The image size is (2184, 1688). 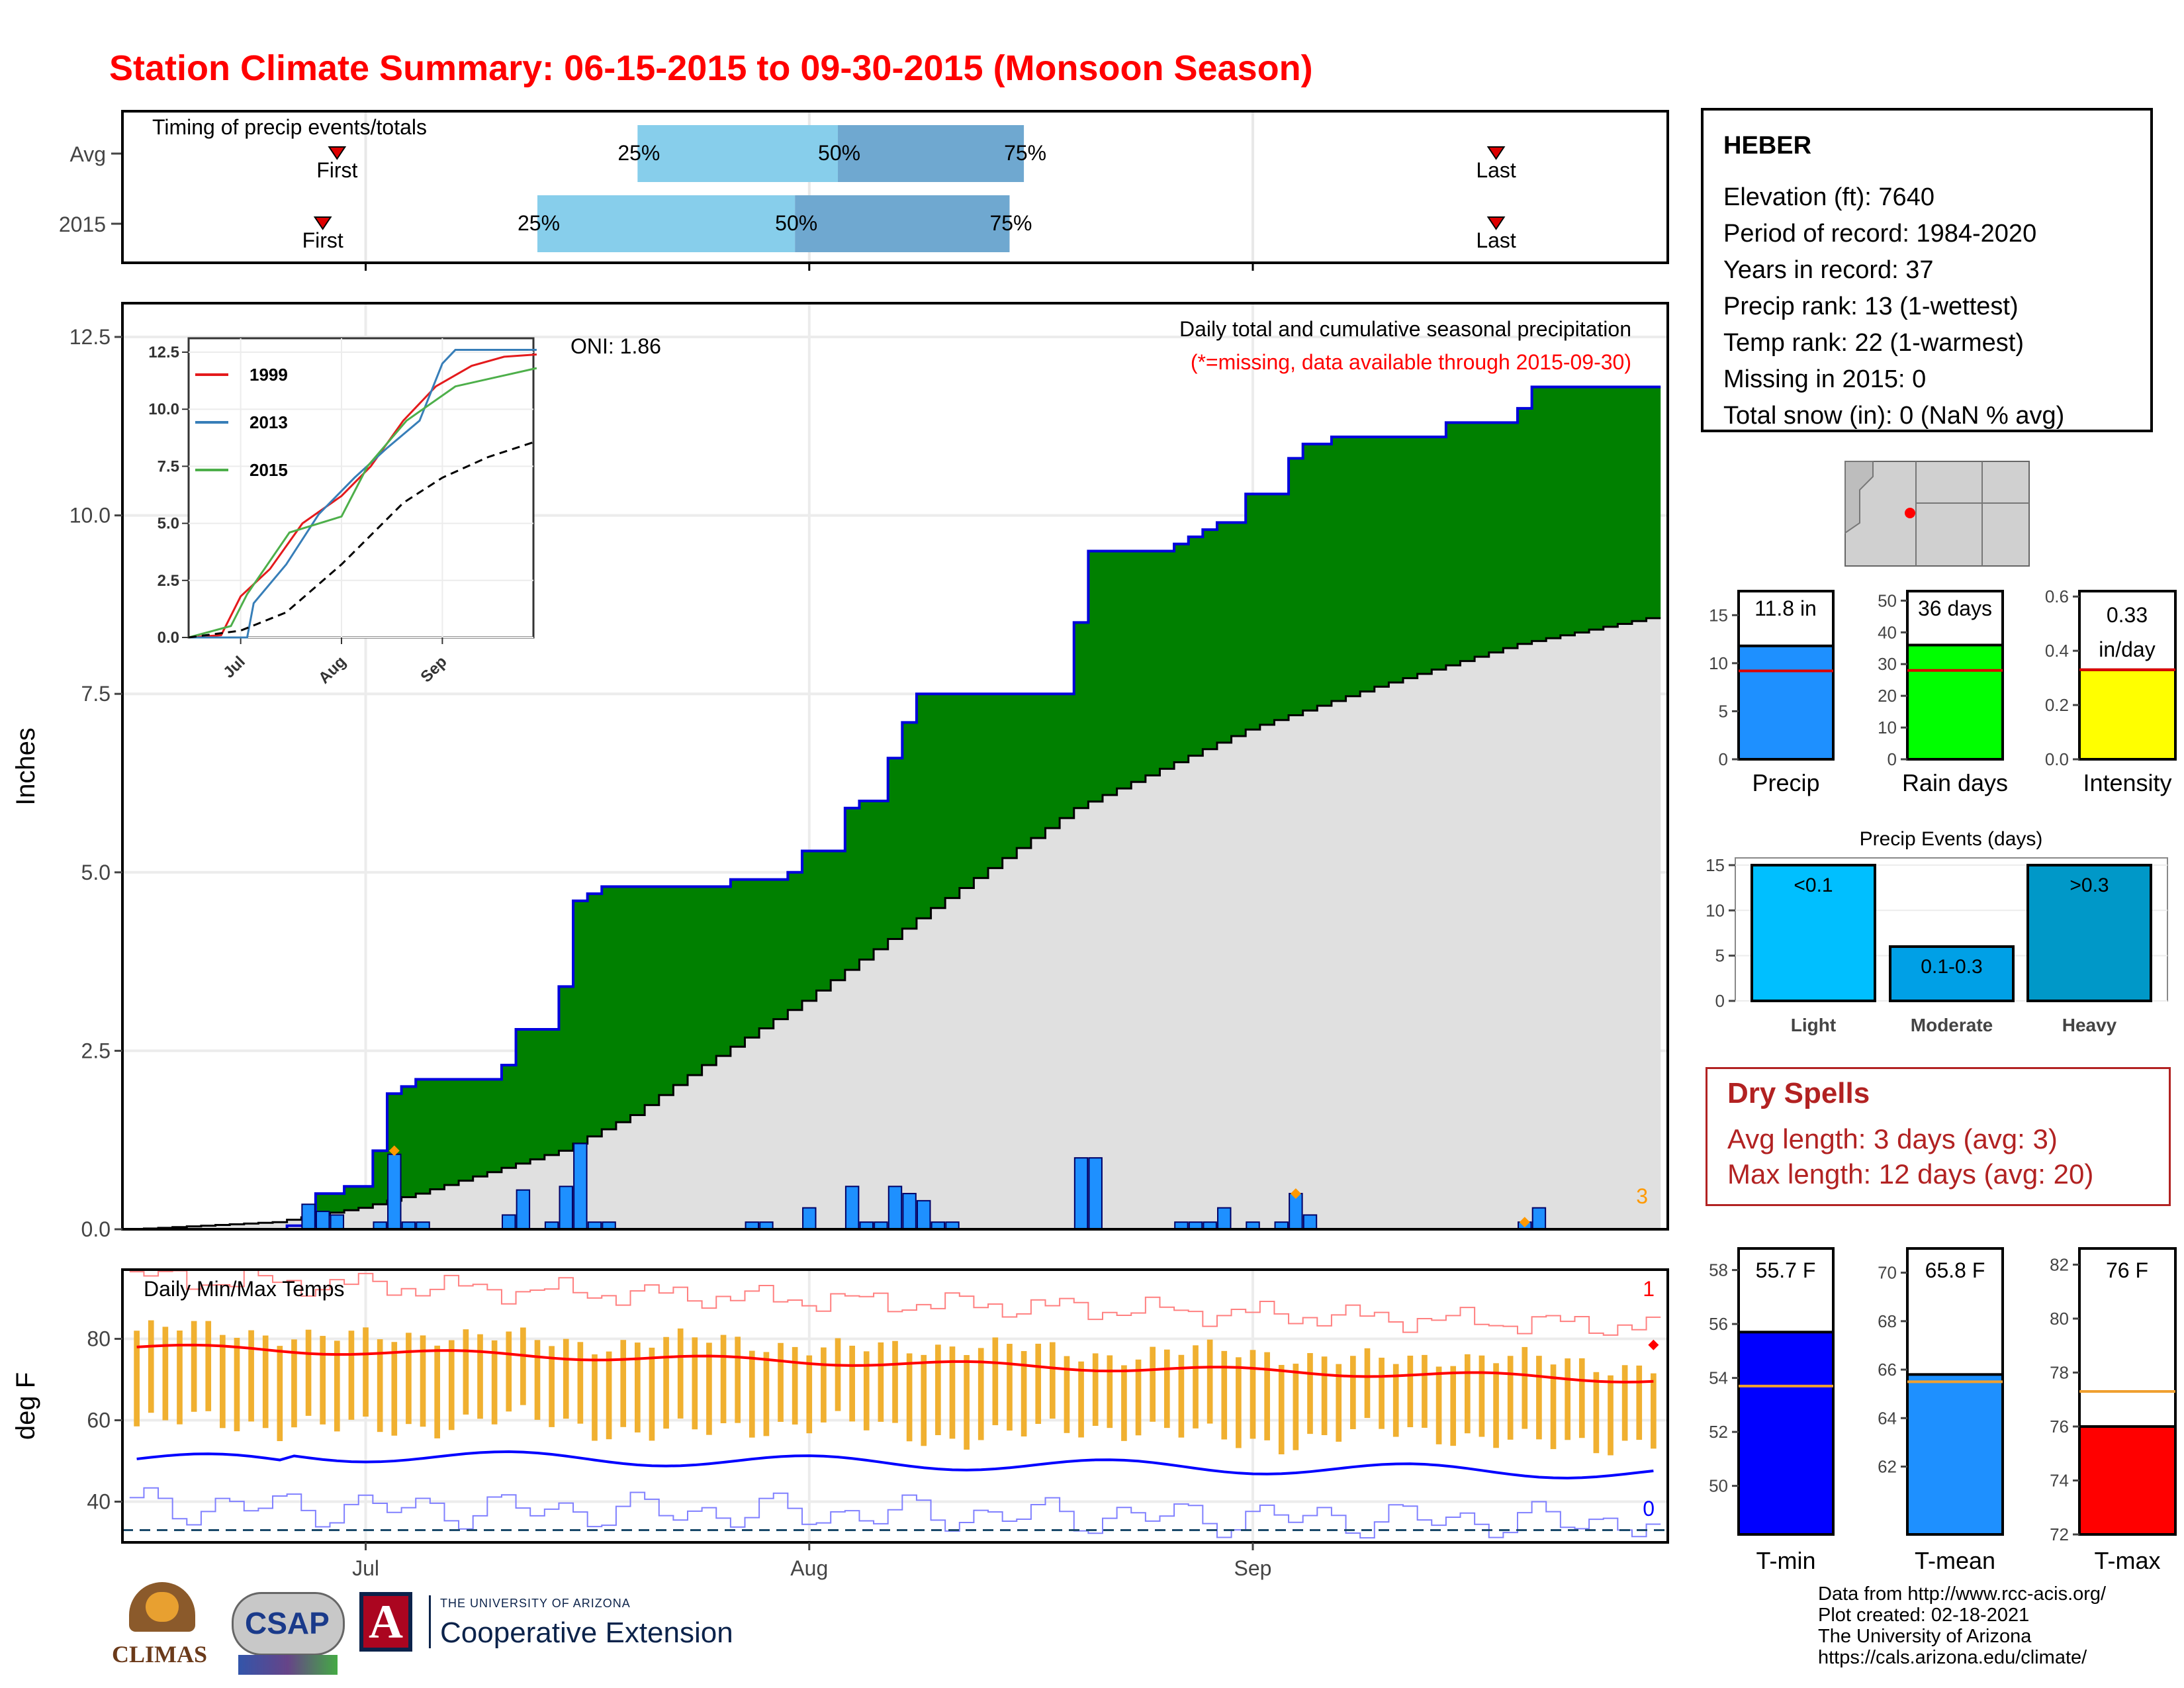 What do you see at coordinates (1718, 615) in the screenshot?
I see `summary-precip-y-tick-label: 15` at bounding box center [1718, 615].